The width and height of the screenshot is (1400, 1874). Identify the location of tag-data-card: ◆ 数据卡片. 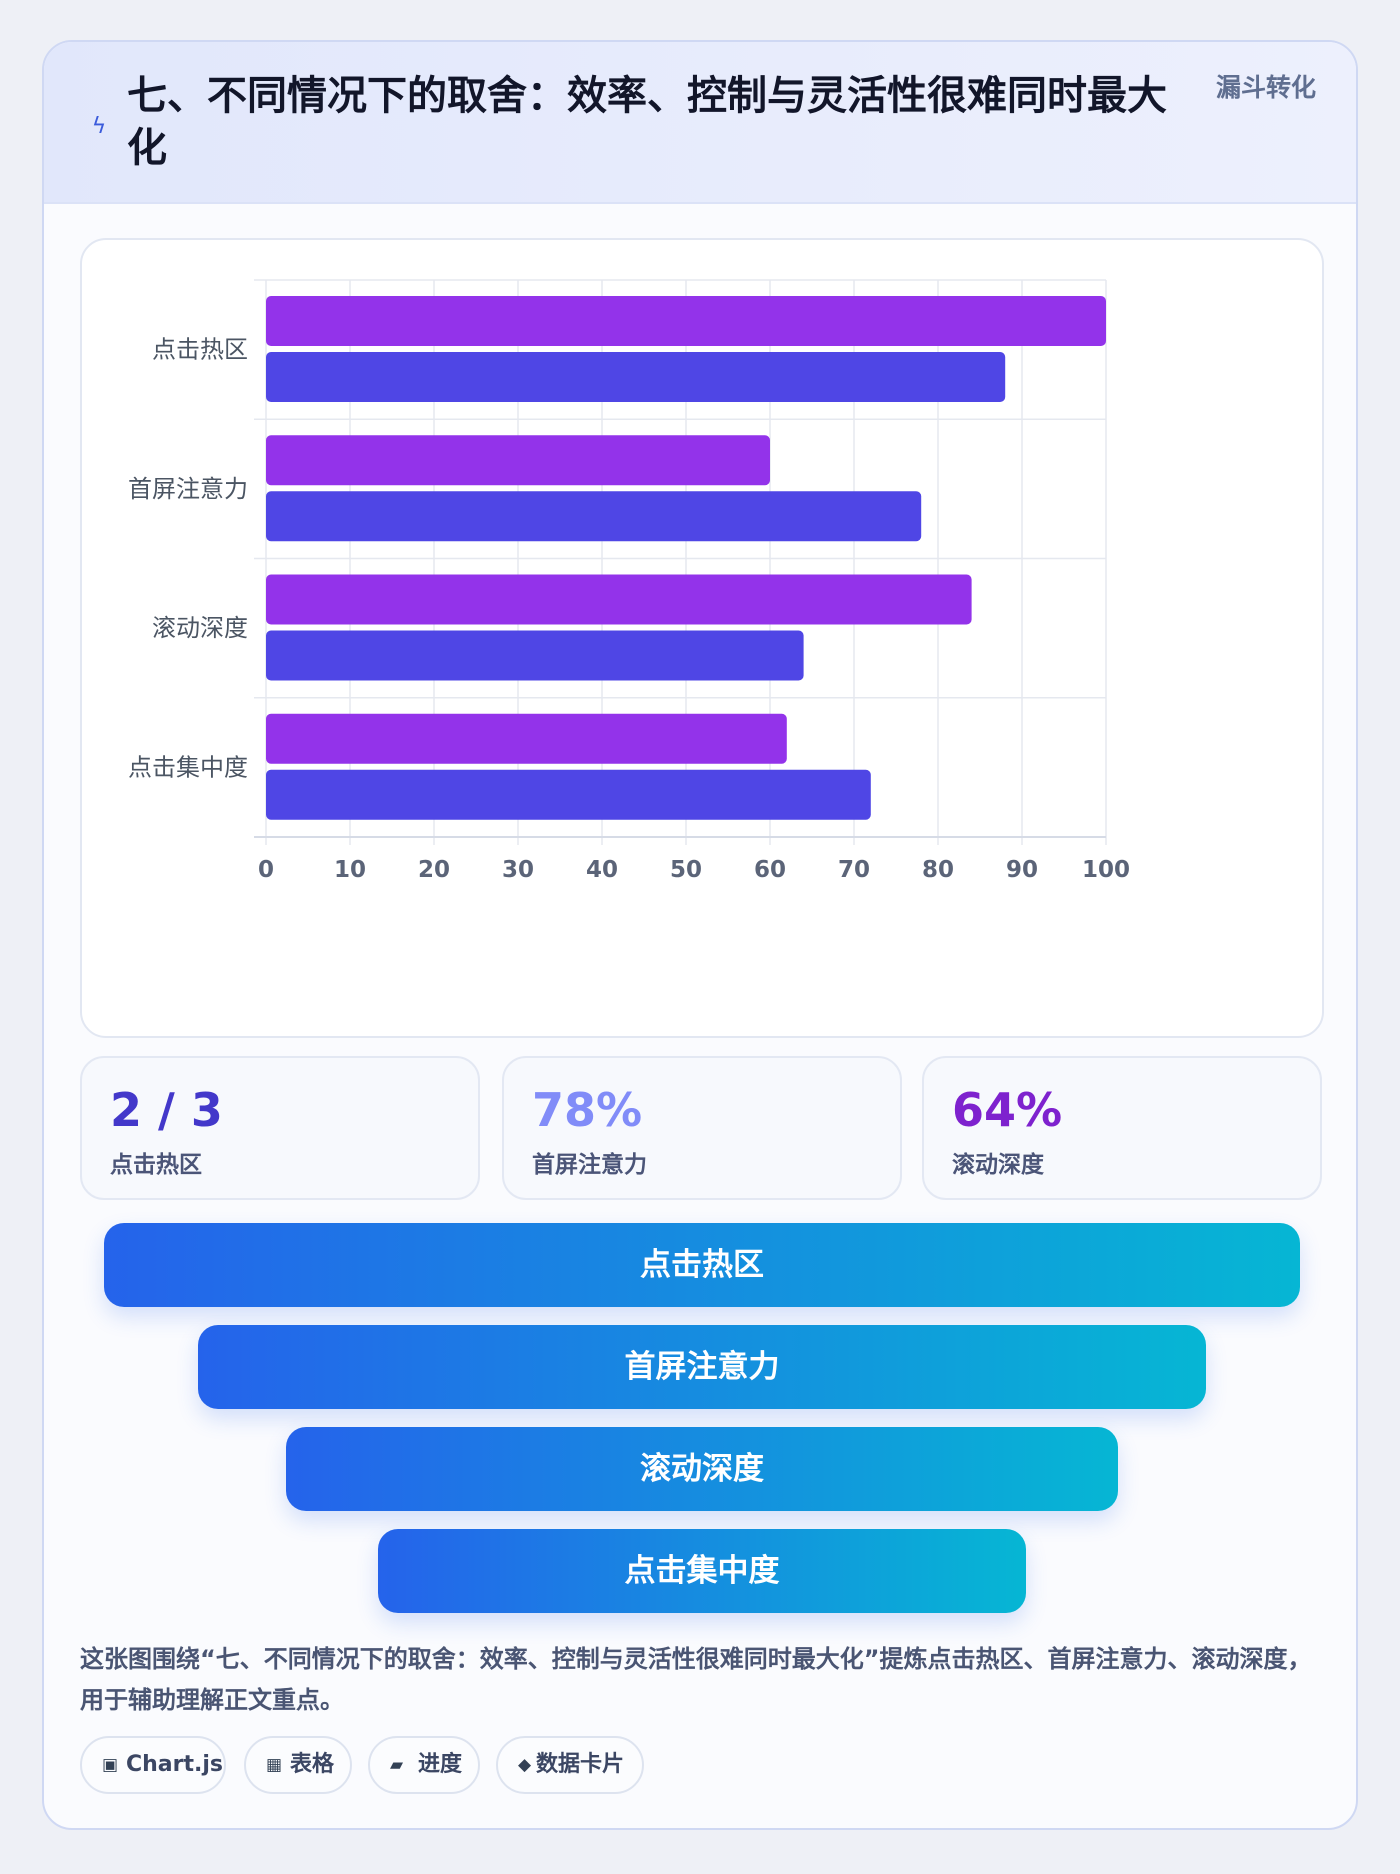
(570, 1765).